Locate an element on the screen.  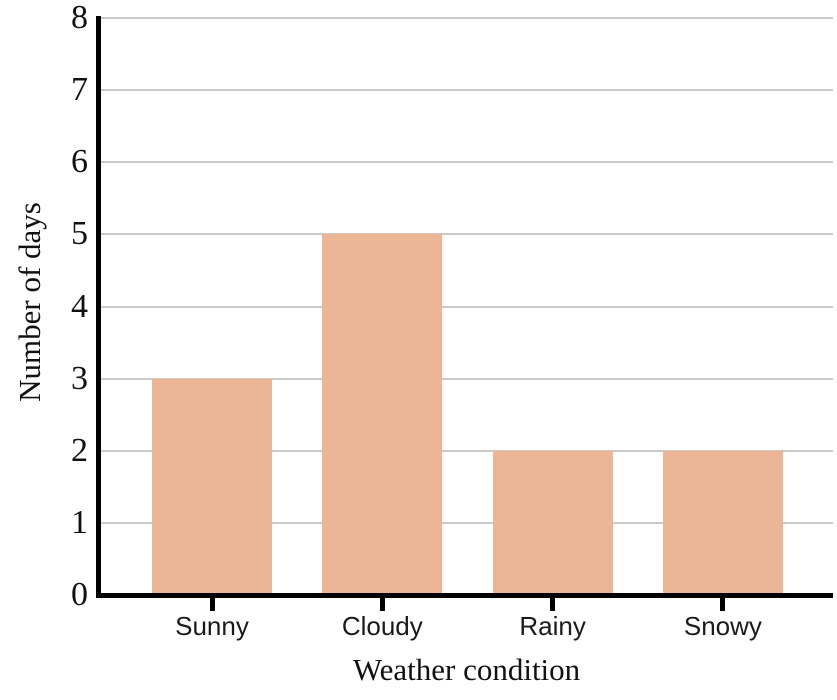
y-tick-label-3: 3 is located at coordinates (79, 378).